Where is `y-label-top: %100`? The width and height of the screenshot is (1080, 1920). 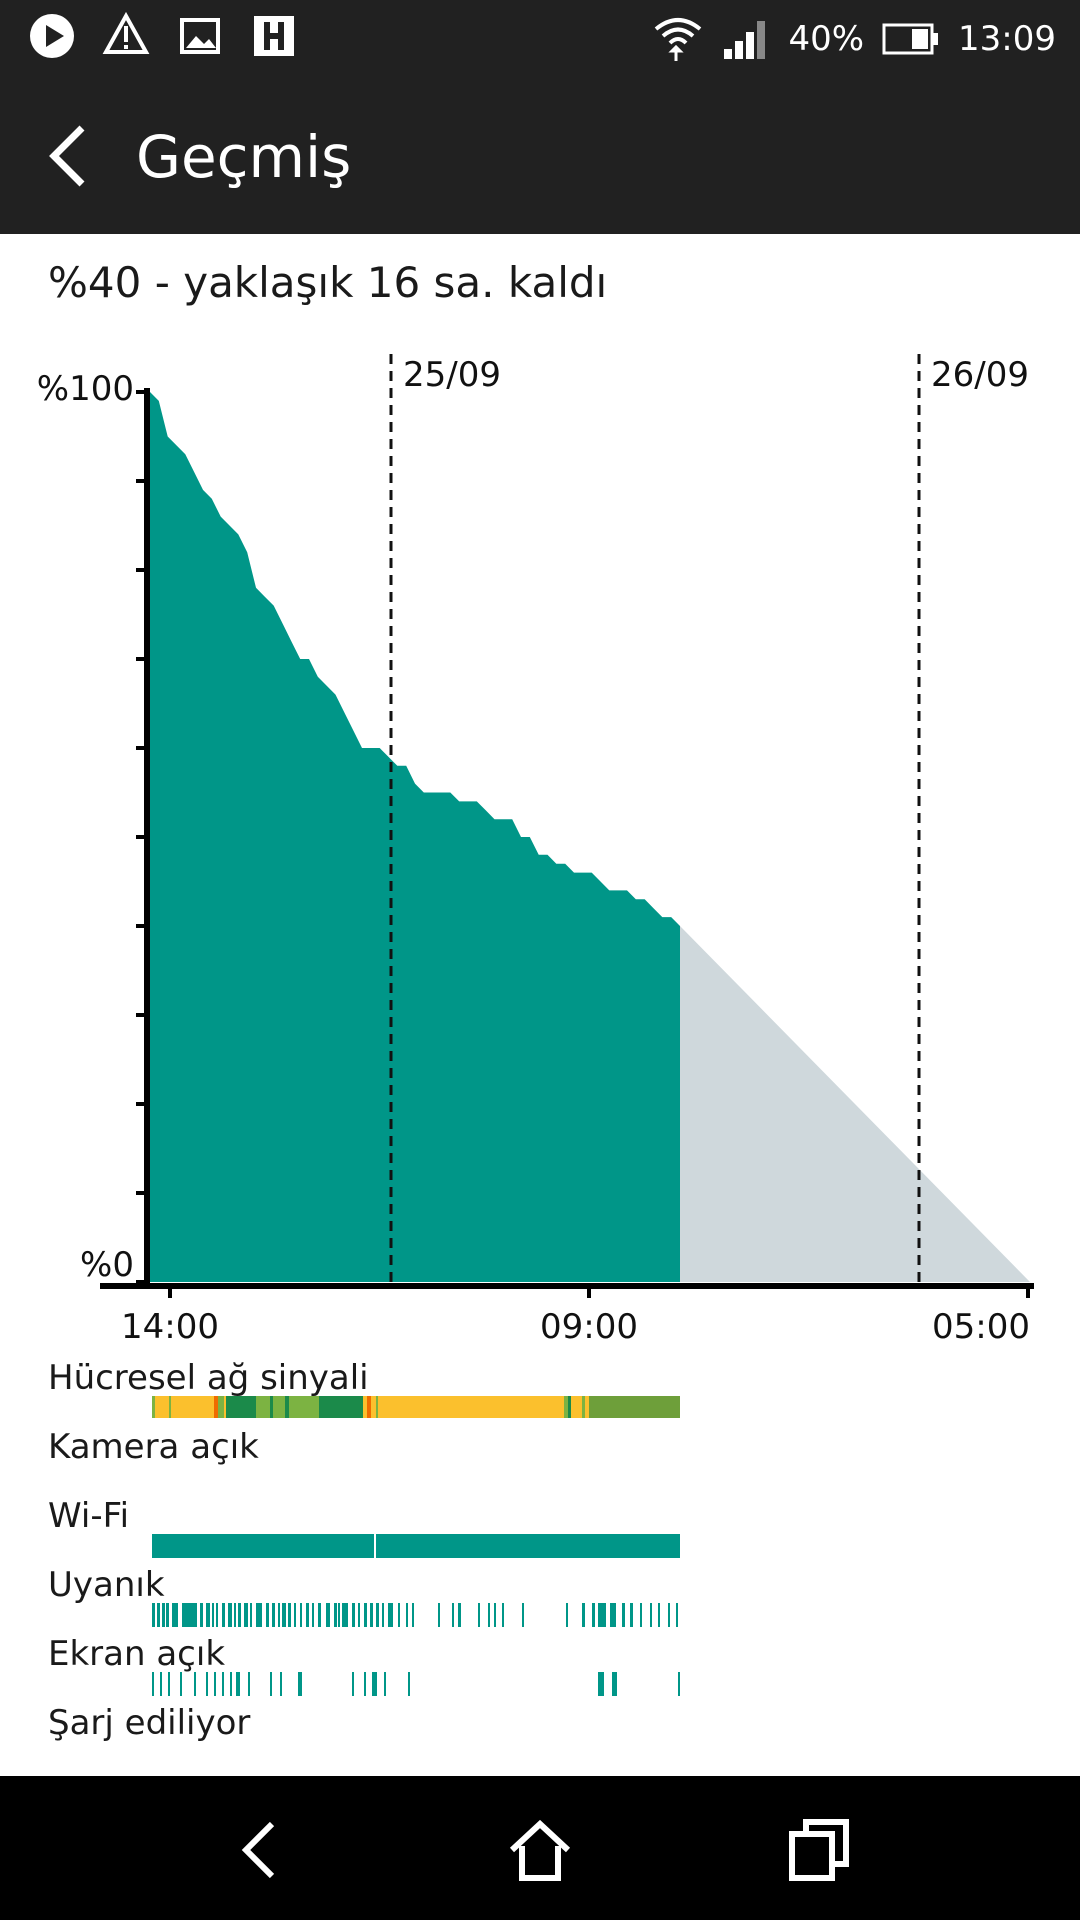 y-label-top: %100 is located at coordinates (85, 389).